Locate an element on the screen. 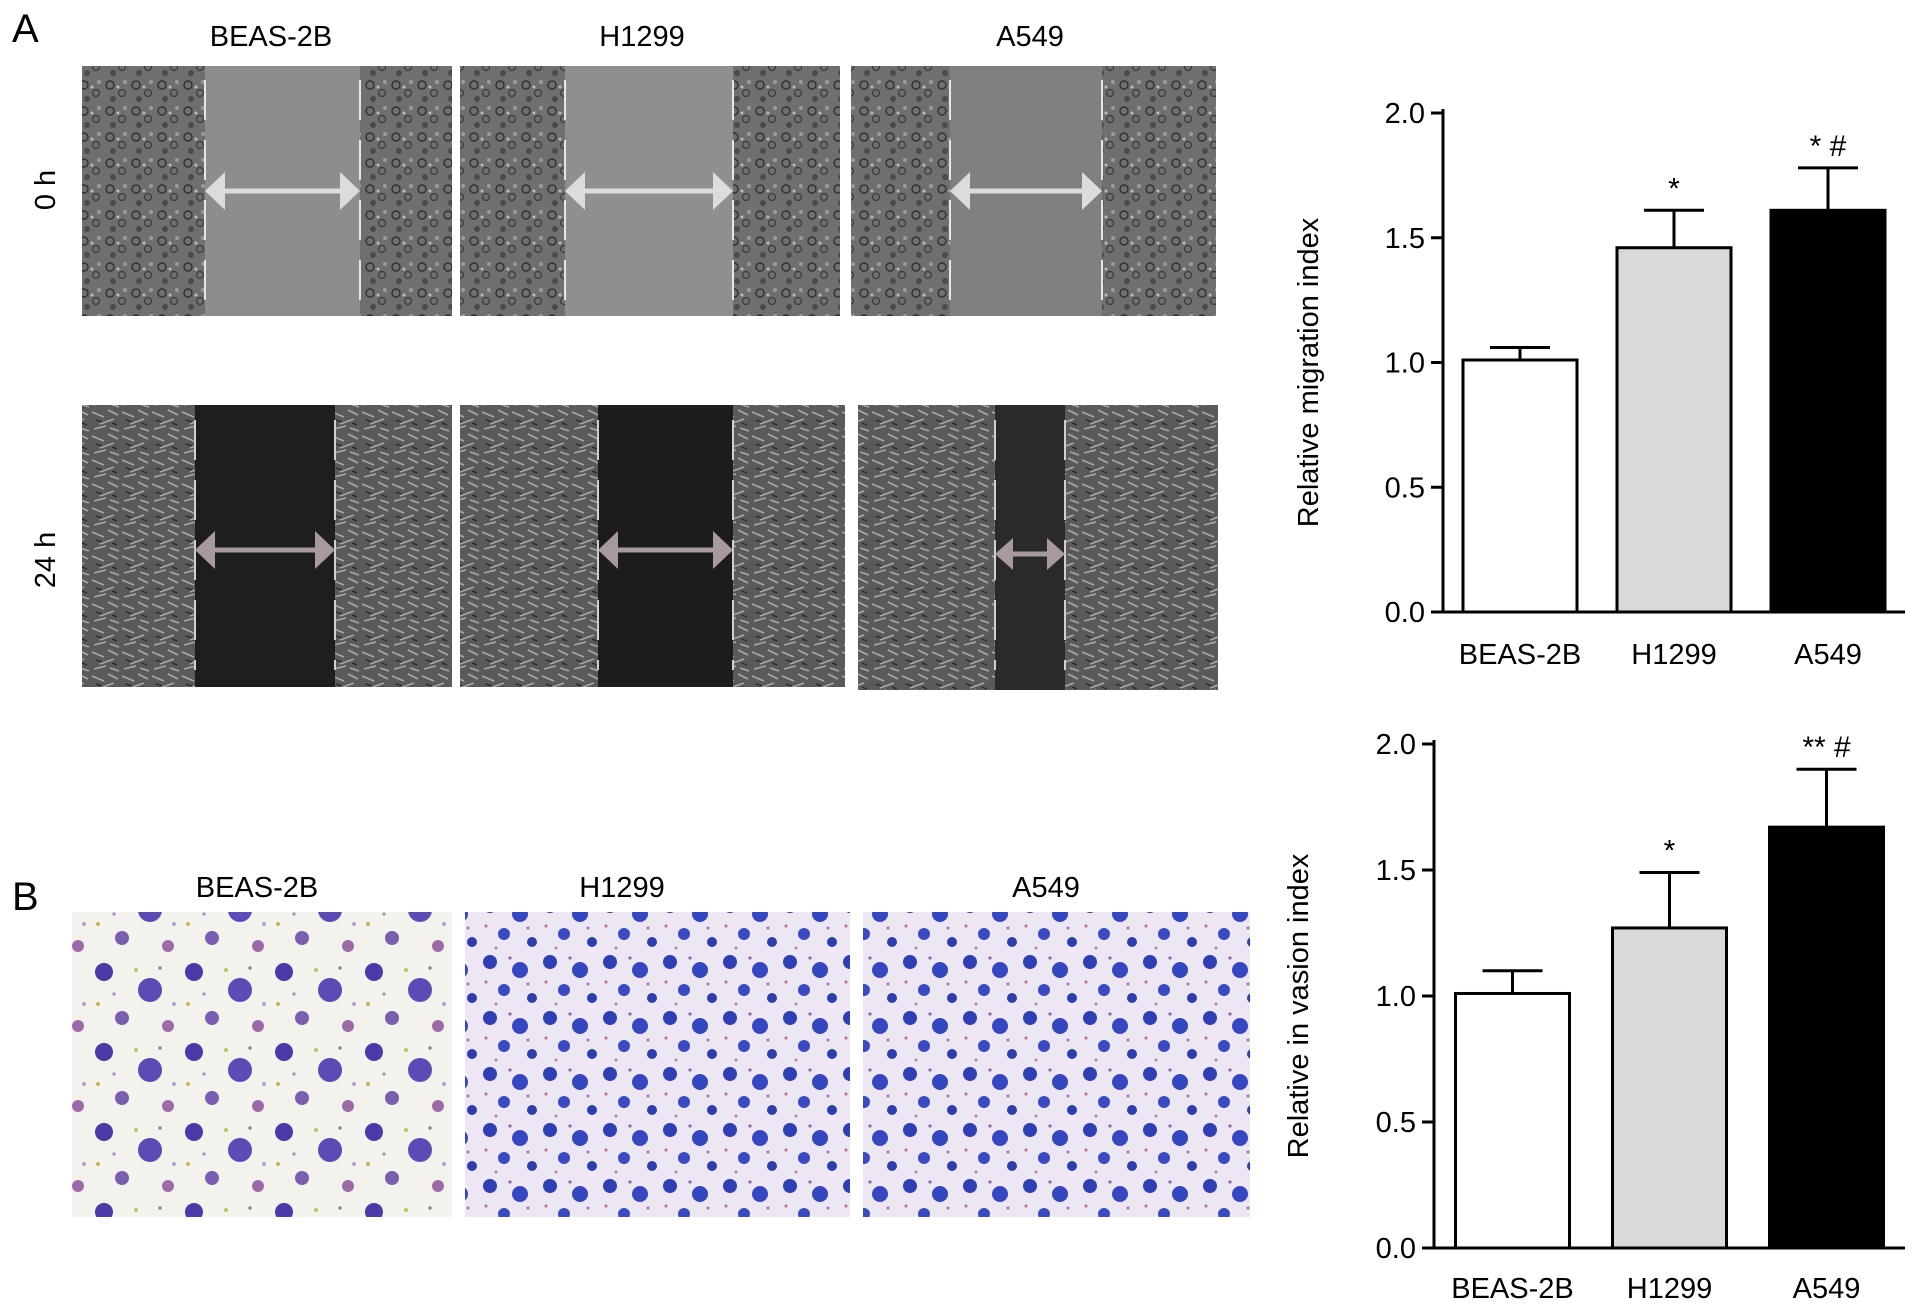 The width and height of the screenshot is (1913, 1306). invasion-image-beas-2b is located at coordinates (262, 1064).